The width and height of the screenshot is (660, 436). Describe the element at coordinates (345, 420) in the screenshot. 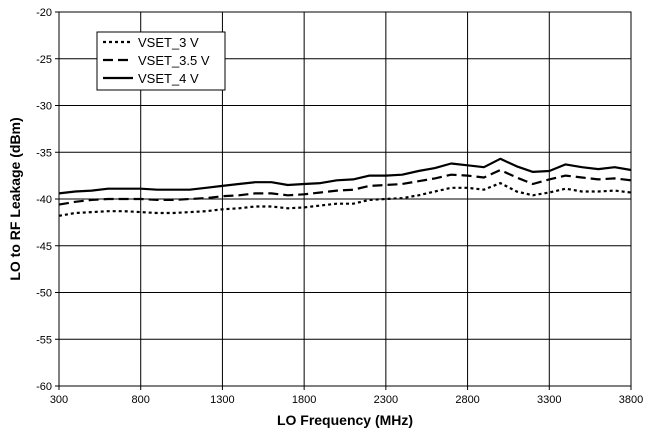

I see `x-axis-title: LO Frequency (MHz)` at that location.